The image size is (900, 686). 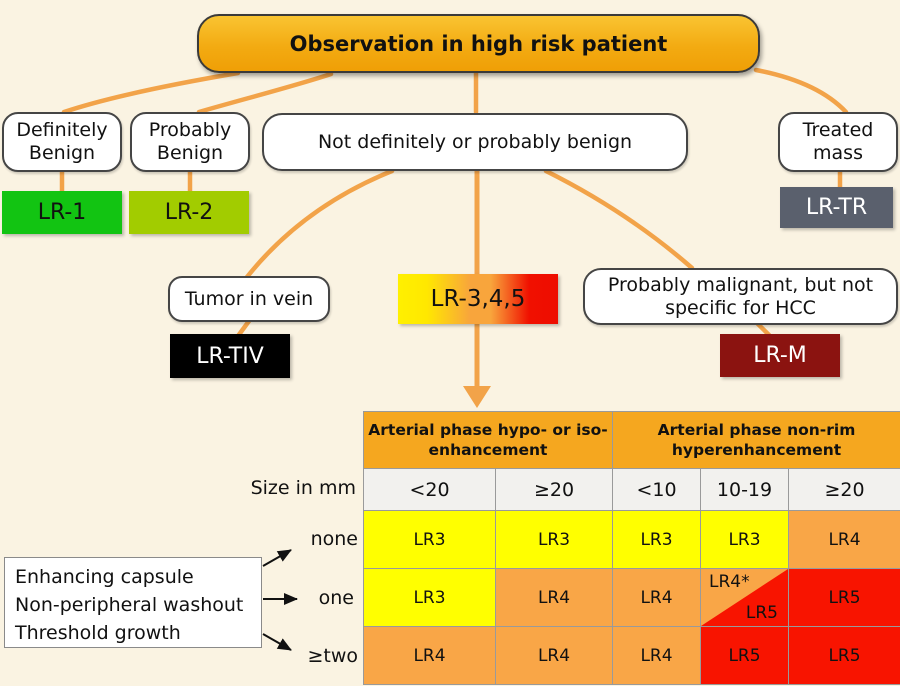 I want to click on wire-root-to-probably-benign, so click(x=265, y=93).